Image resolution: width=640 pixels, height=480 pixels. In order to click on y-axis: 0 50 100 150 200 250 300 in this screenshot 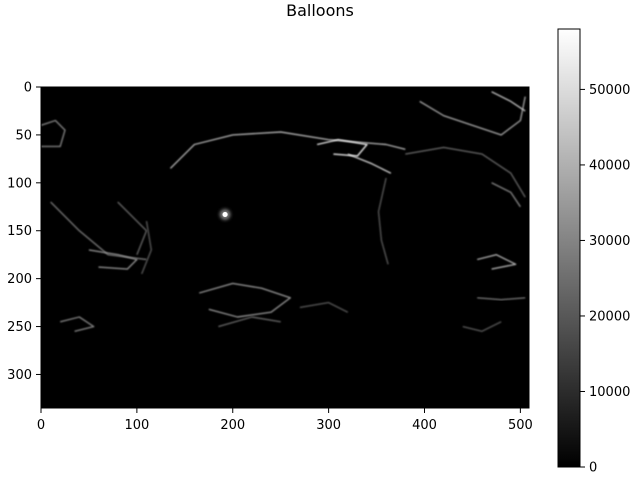, I will do `click(24, 232)`.